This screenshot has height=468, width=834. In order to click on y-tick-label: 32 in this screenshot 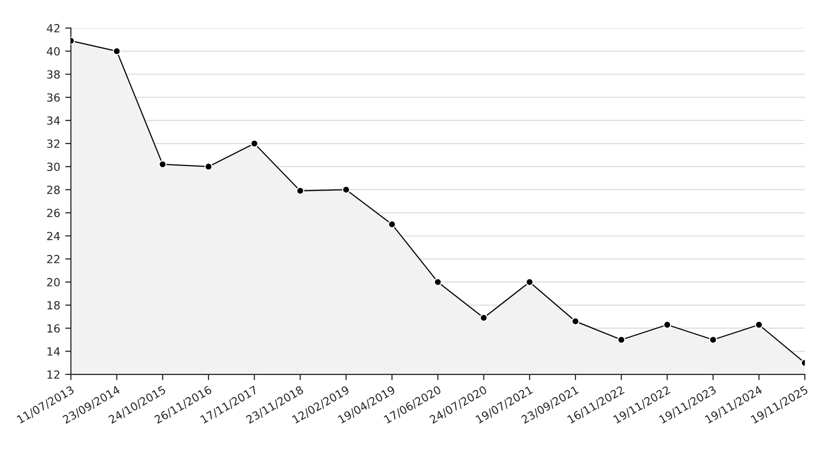, I will do `click(53, 143)`.